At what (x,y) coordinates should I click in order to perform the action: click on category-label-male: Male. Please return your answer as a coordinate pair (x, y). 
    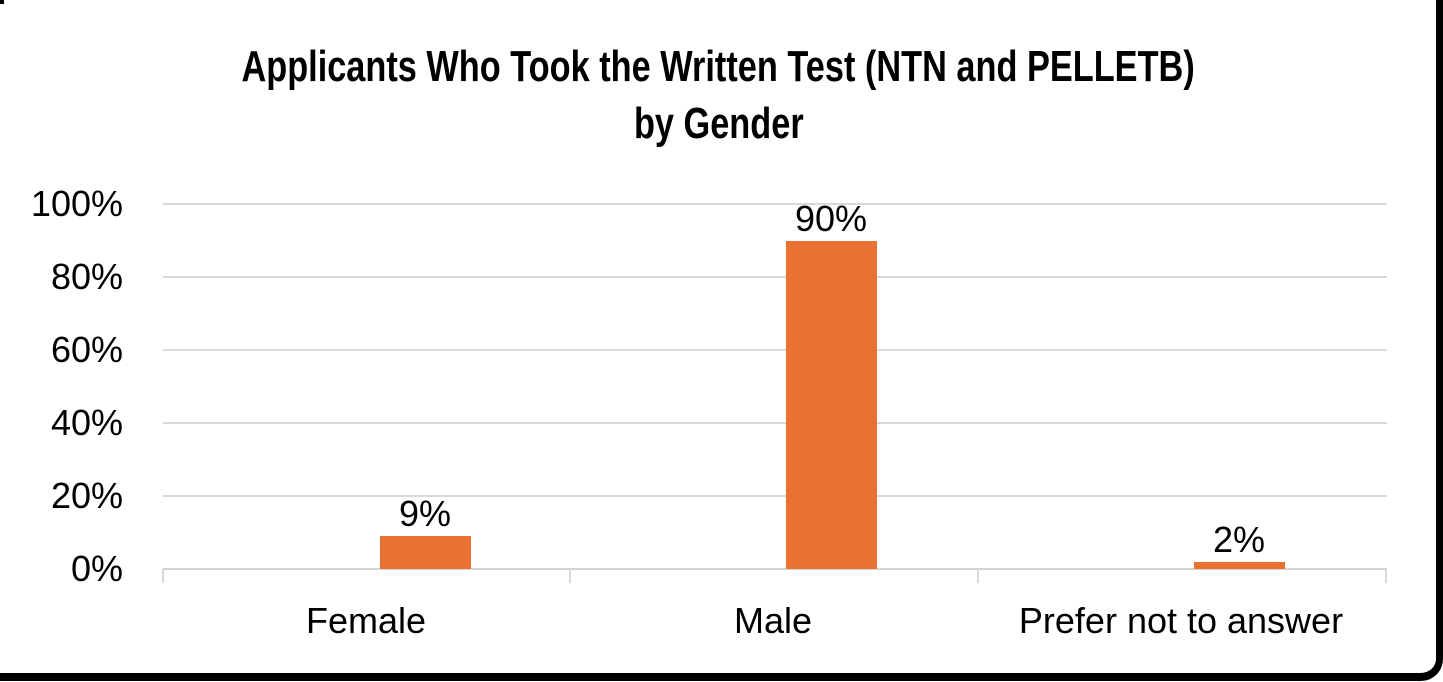
    Looking at the image, I should click on (773, 620).